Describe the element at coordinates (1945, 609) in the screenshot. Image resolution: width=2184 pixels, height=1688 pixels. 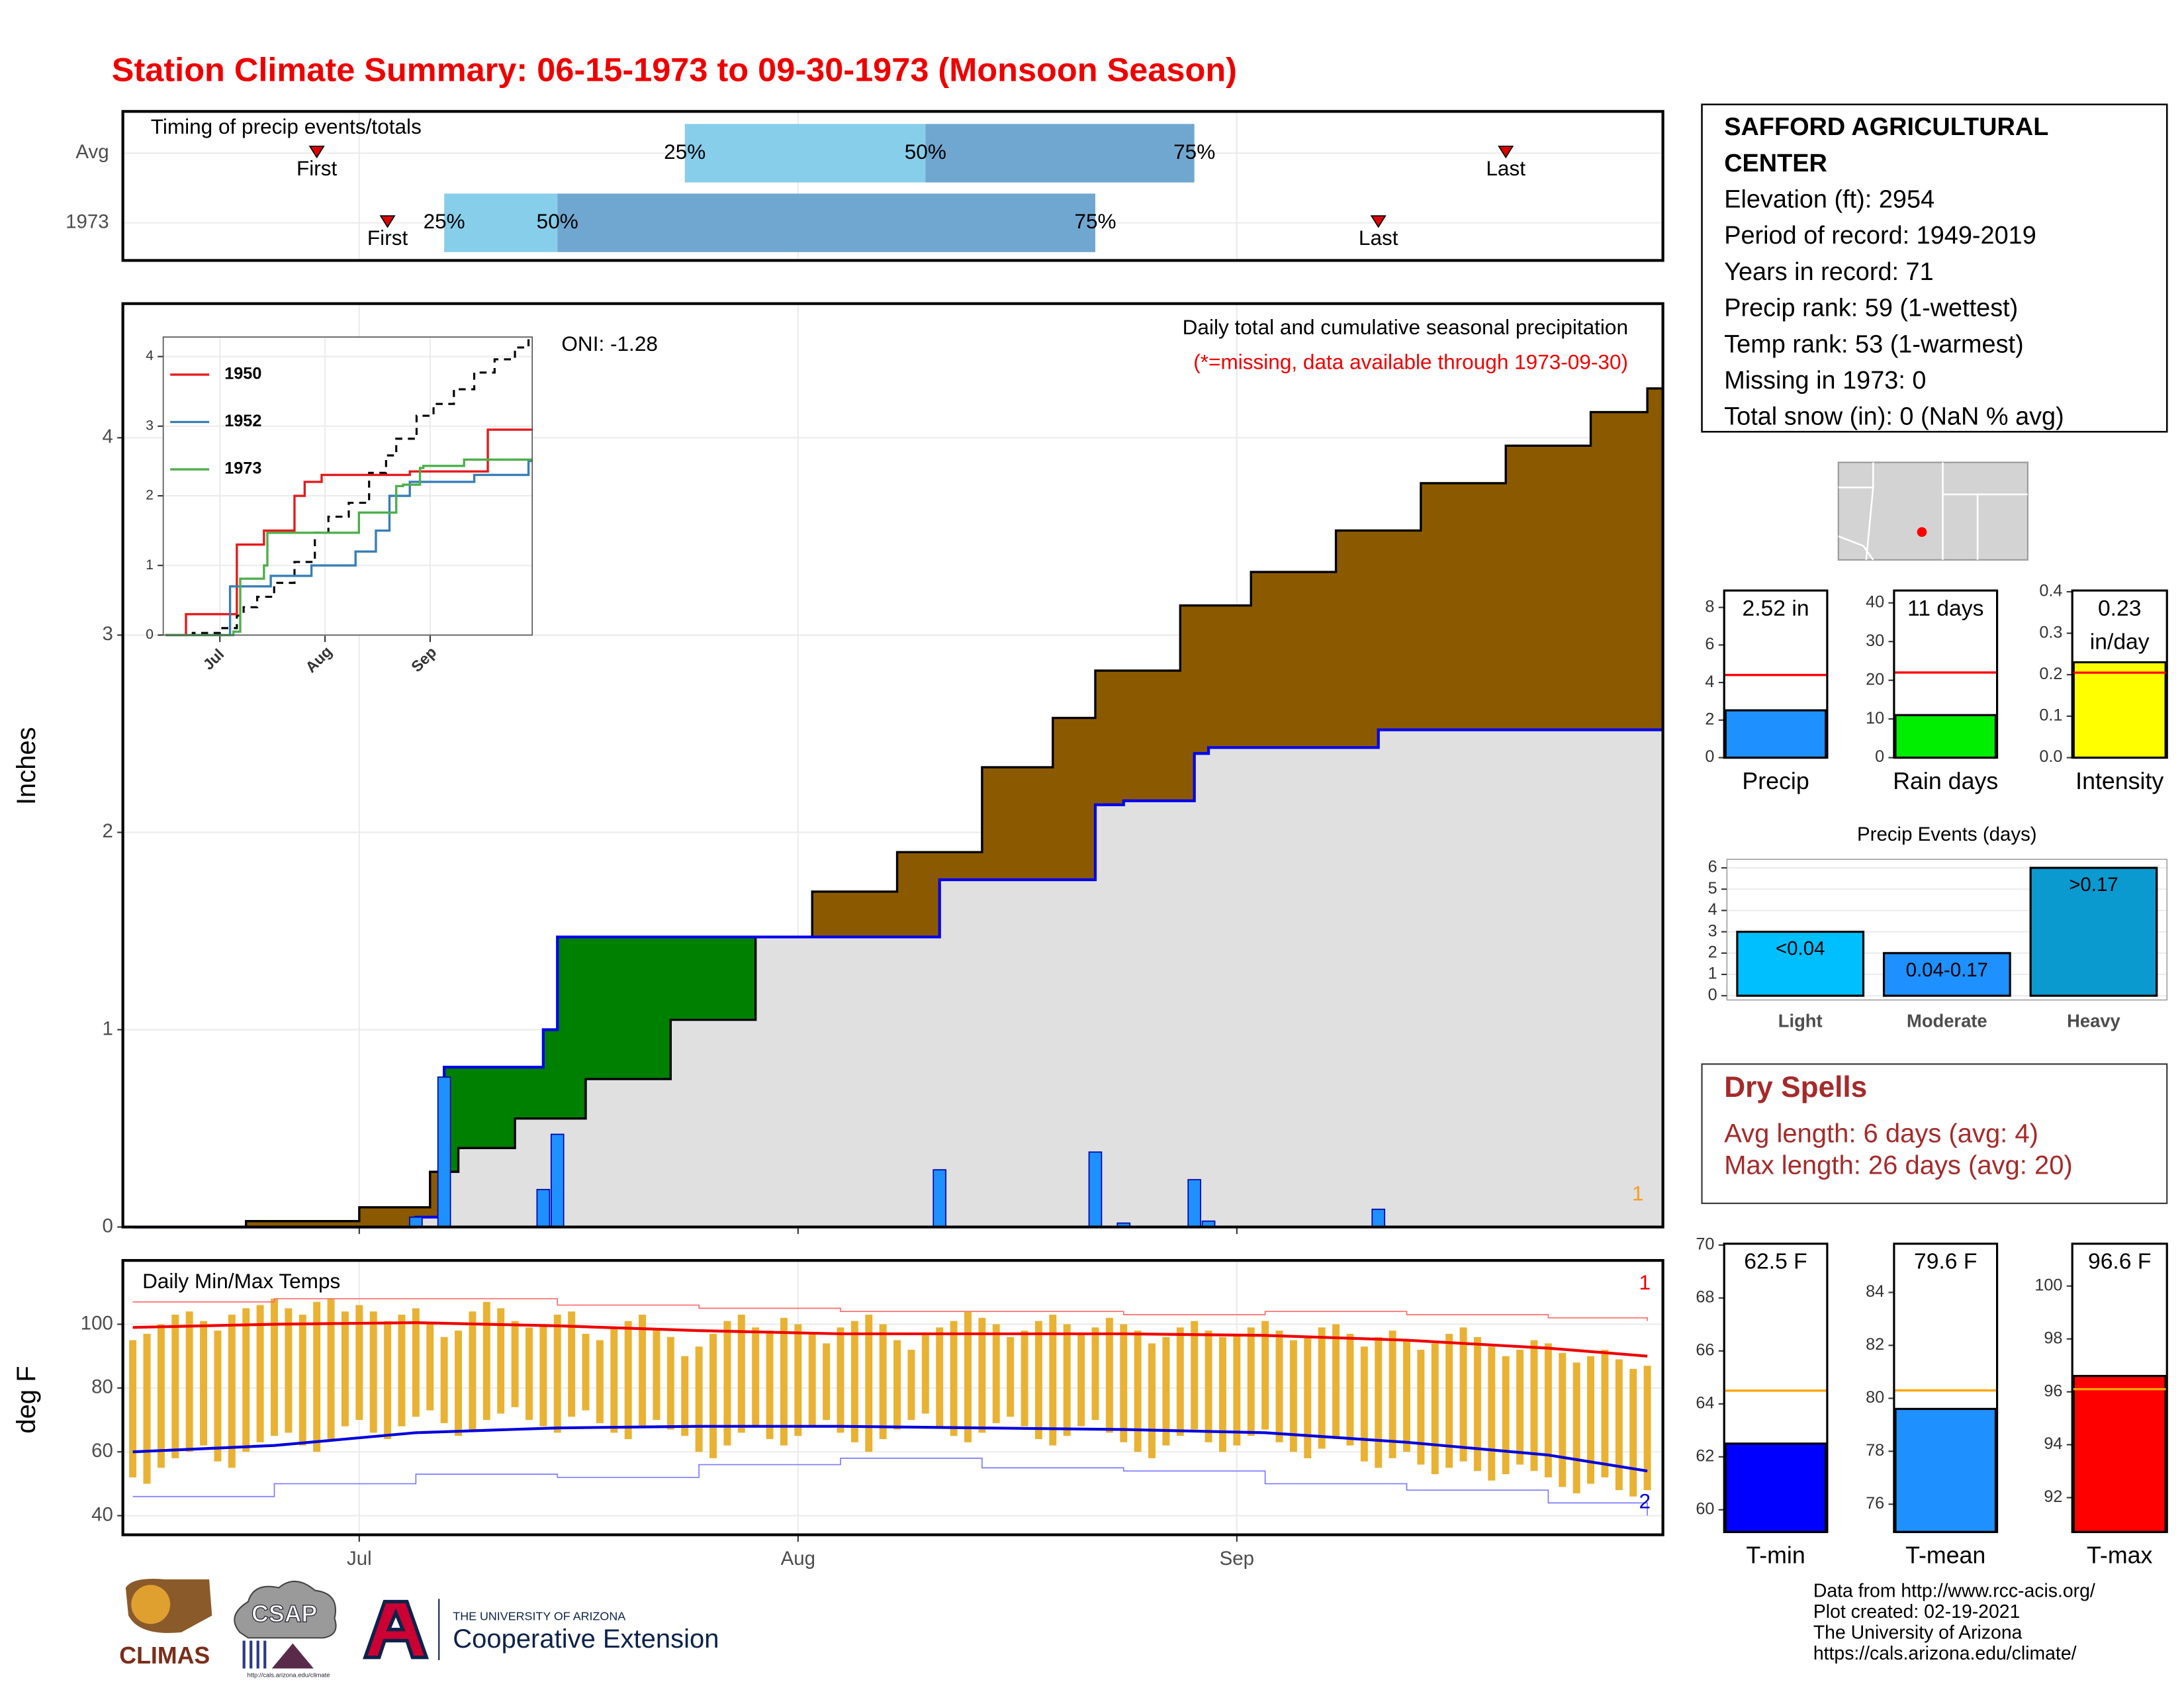
I see `value-label: 11 days` at that location.